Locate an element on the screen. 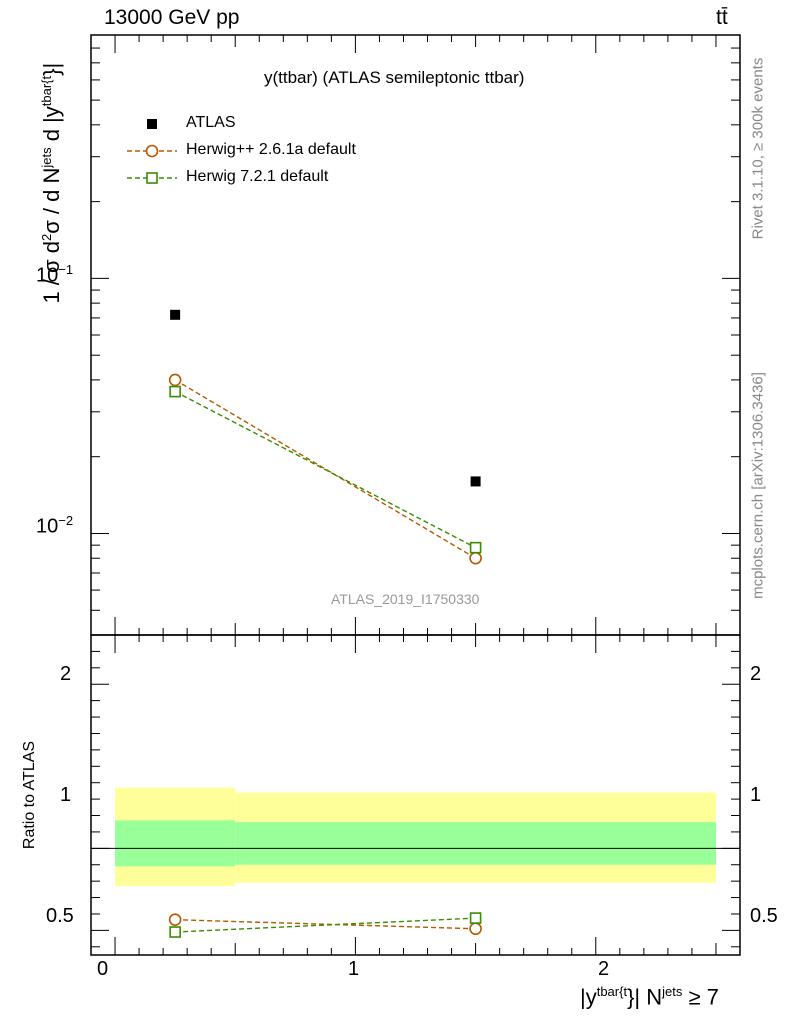 The image size is (786, 1024). x-tick-label: 2 is located at coordinates (604, 969).